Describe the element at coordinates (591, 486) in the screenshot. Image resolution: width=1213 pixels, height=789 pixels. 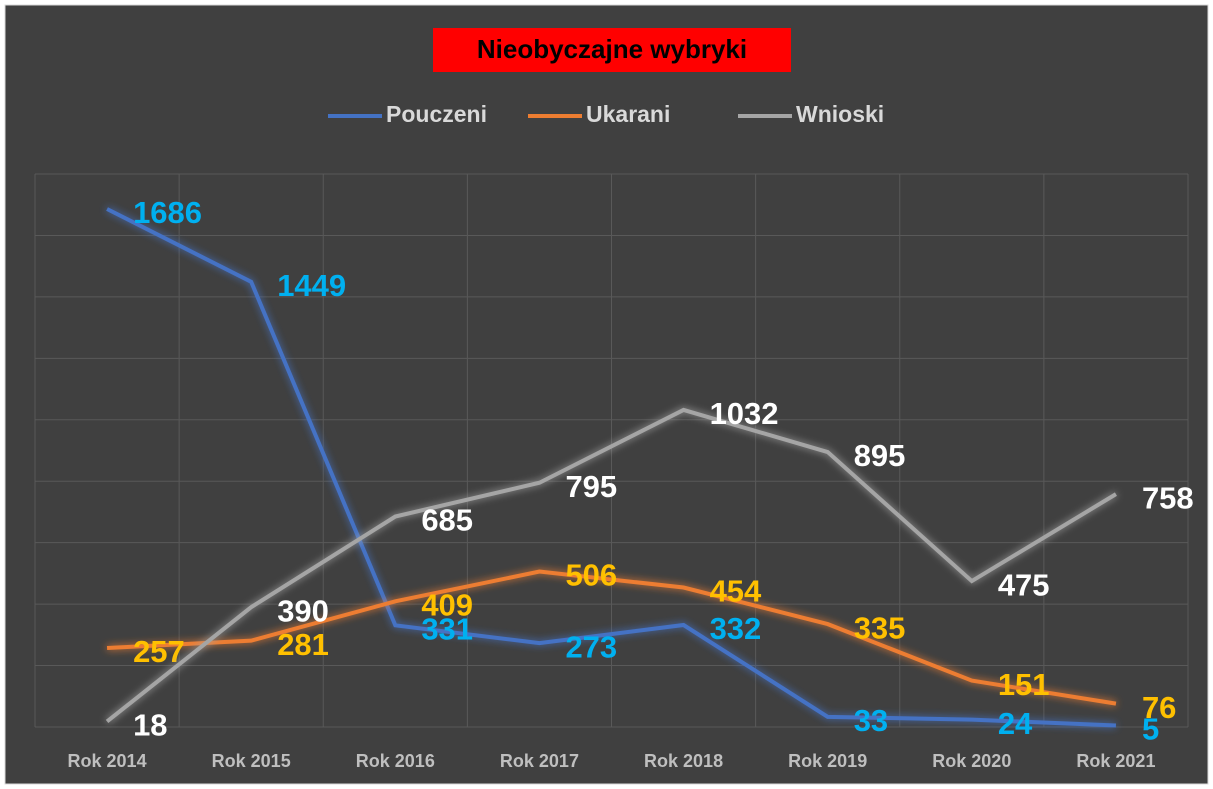
I see `data-label: 795` at that location.